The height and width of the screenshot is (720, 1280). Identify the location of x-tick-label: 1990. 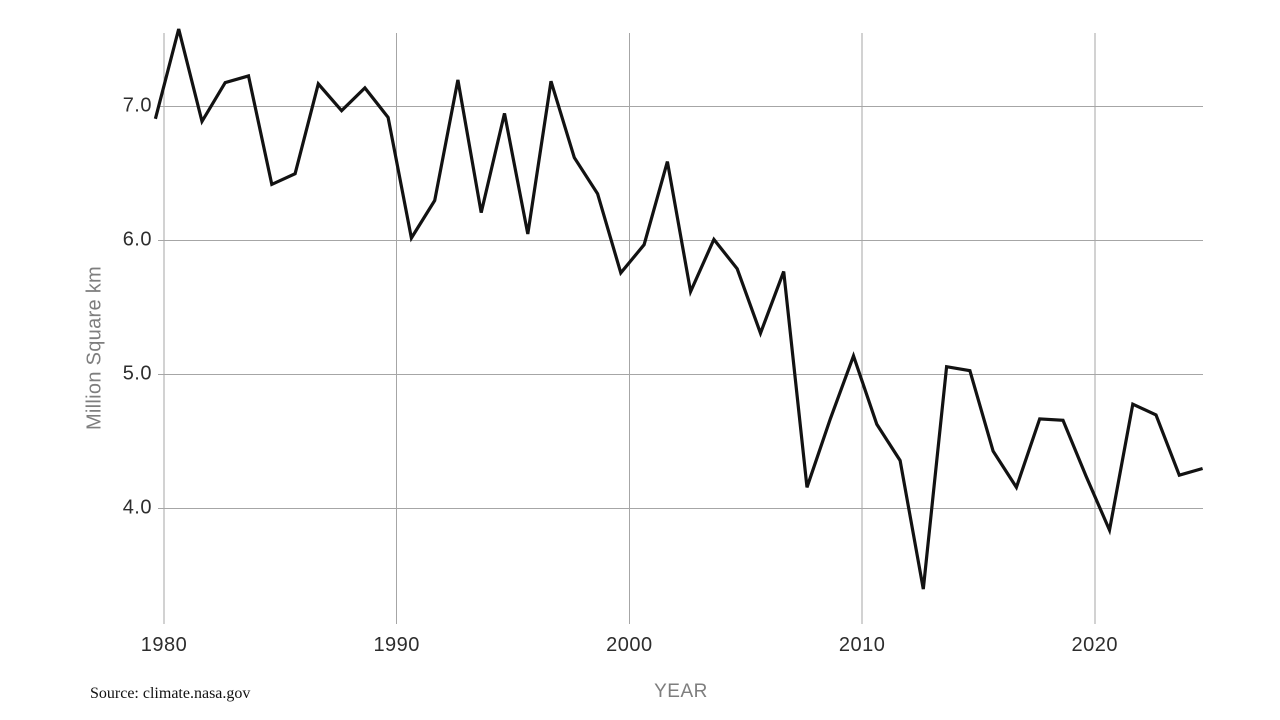
(396, 645).